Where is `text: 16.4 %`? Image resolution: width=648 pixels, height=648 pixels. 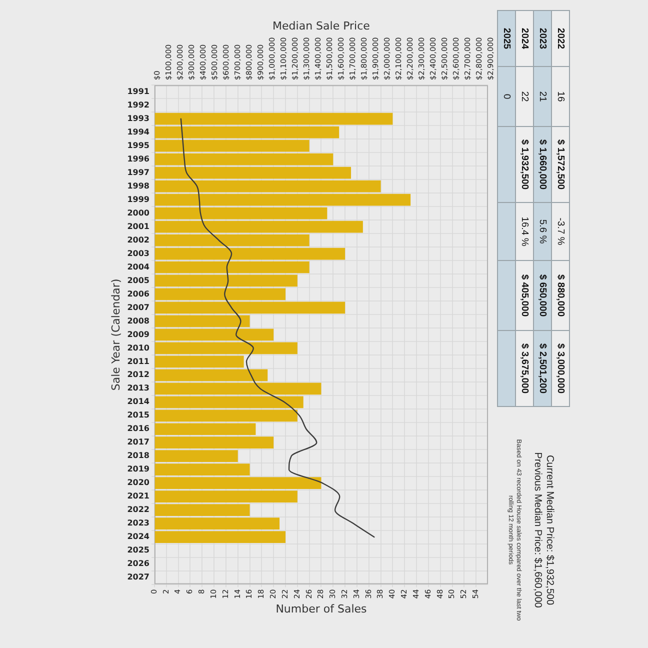
text: 16.4 % is located at coordinates (524, 231).